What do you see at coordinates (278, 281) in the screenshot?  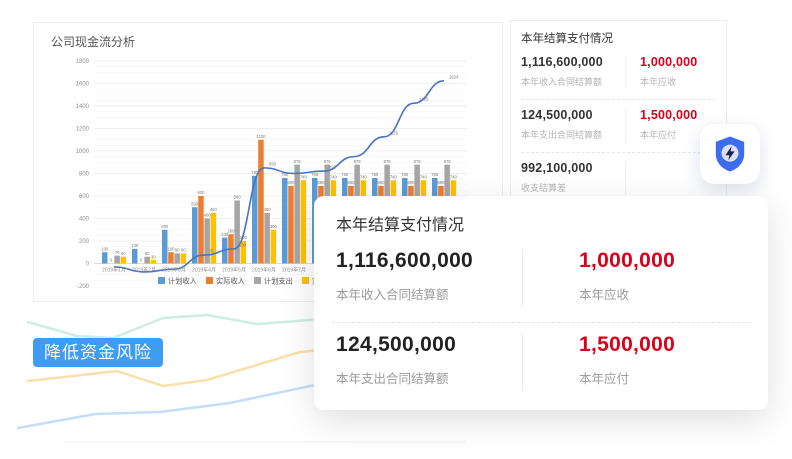 I see `svg-text: 计划支出` at bounding box center [278, 281].